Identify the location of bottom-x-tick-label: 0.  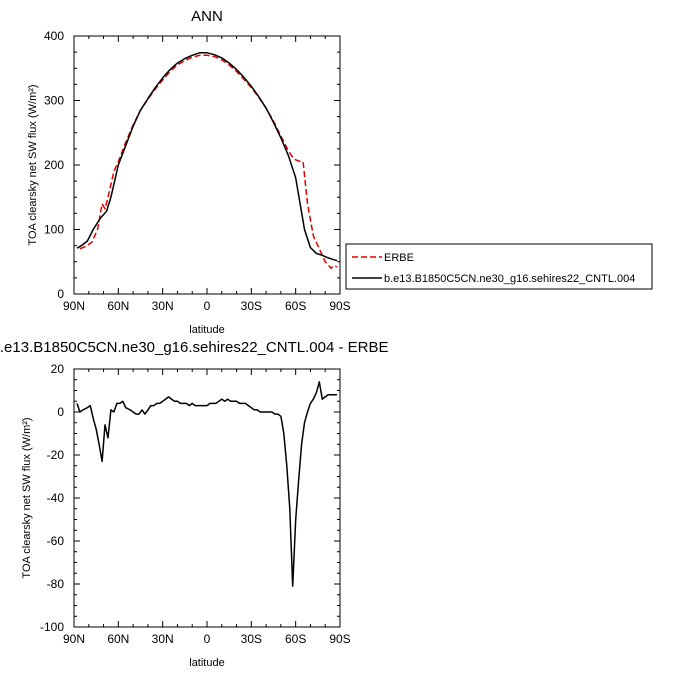
(207, 639).